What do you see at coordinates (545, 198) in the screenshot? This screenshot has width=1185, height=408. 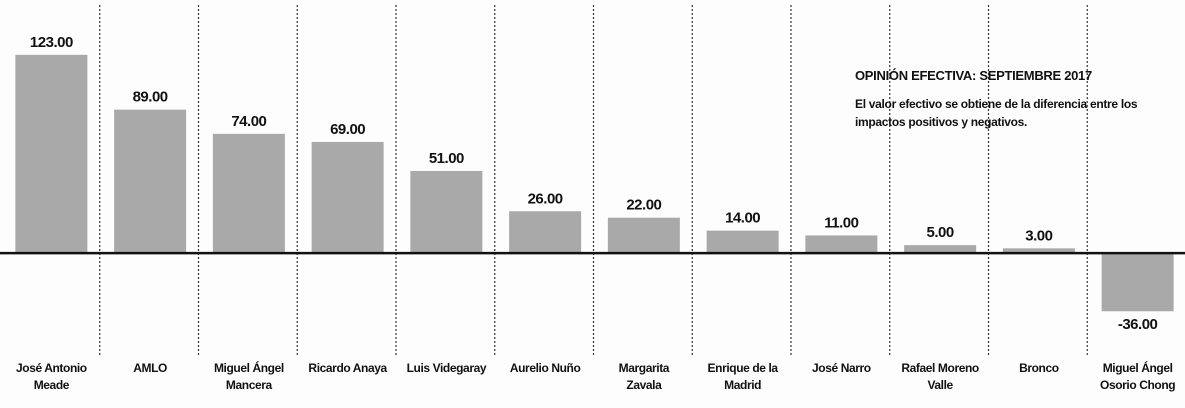 I see `value-label: 26.00` at bounding box center [545, 198].